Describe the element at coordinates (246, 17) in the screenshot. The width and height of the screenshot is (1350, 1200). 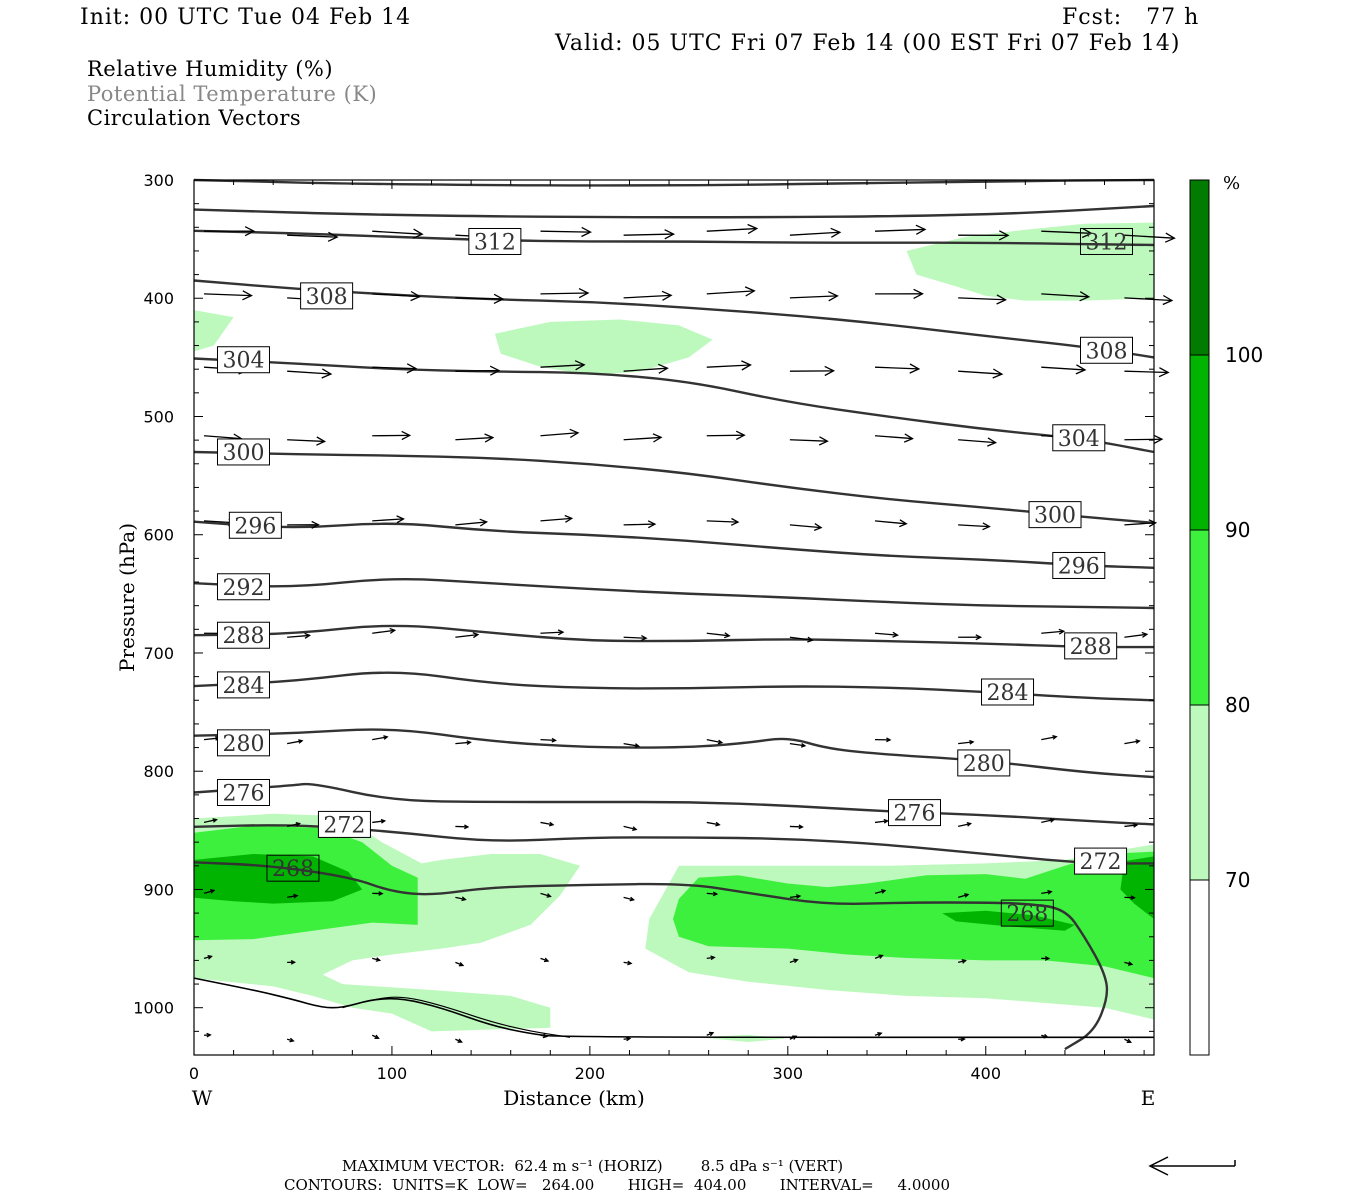
I see `init-time: Init: 00 UTC Tue 04 Feb 14` at that location.